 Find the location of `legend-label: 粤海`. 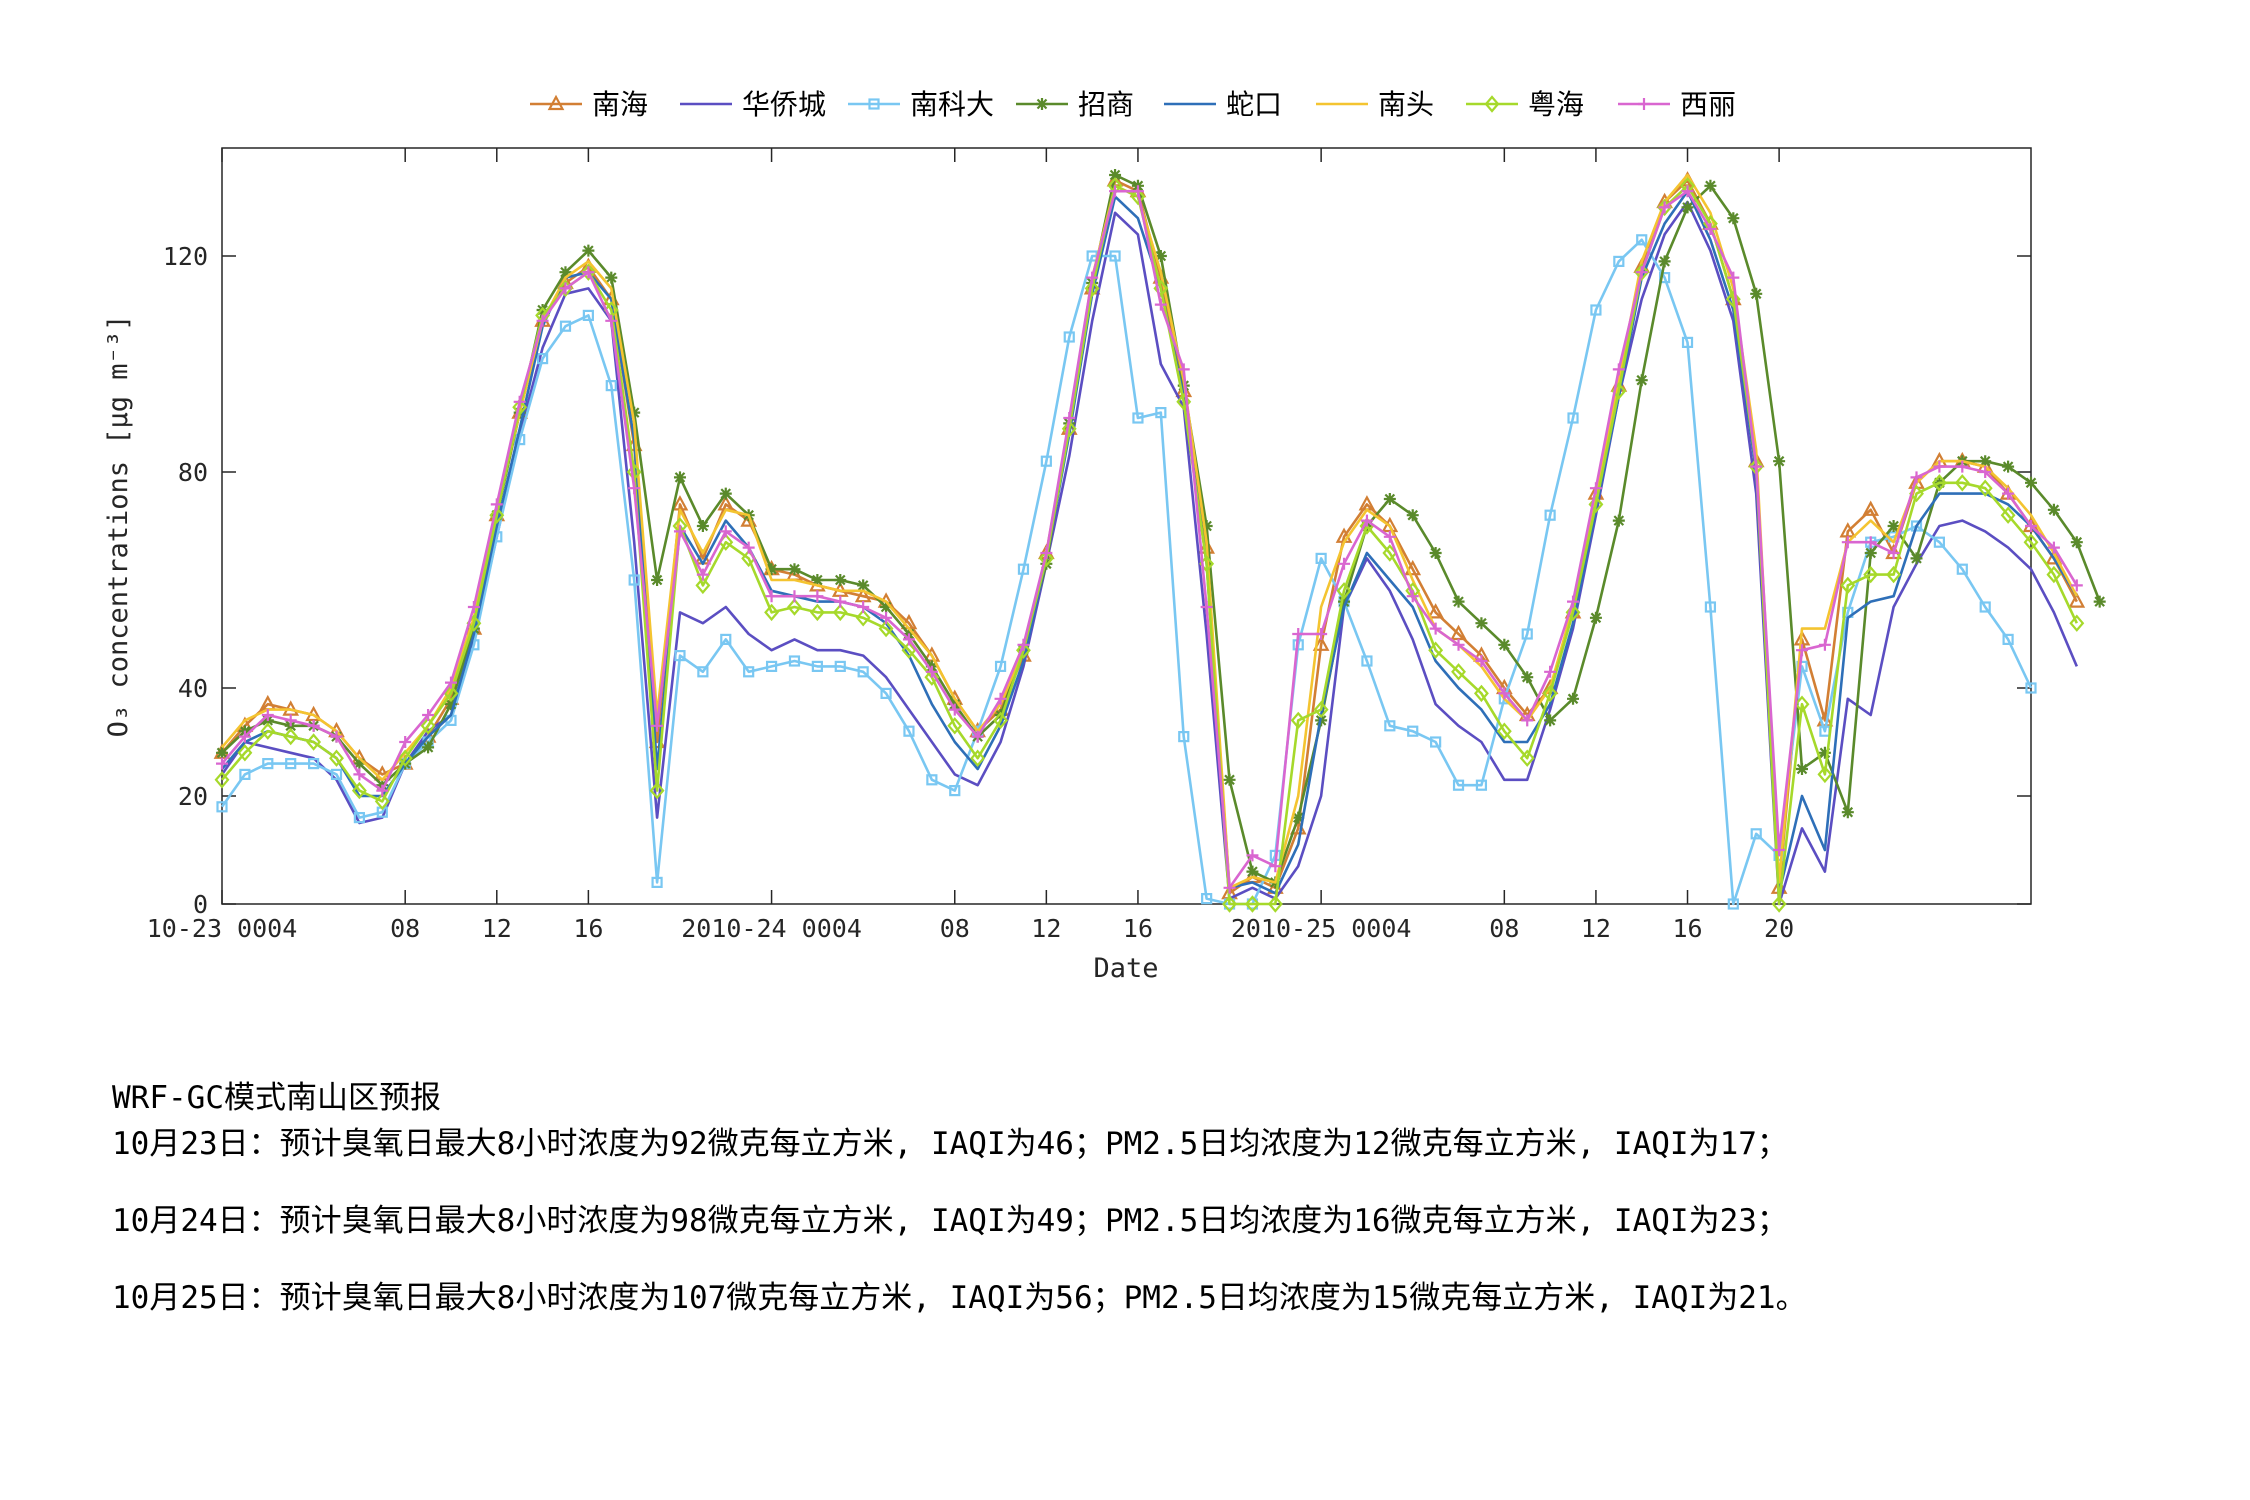

legend-label: 粤海 is located at coordinates (1556, 104).